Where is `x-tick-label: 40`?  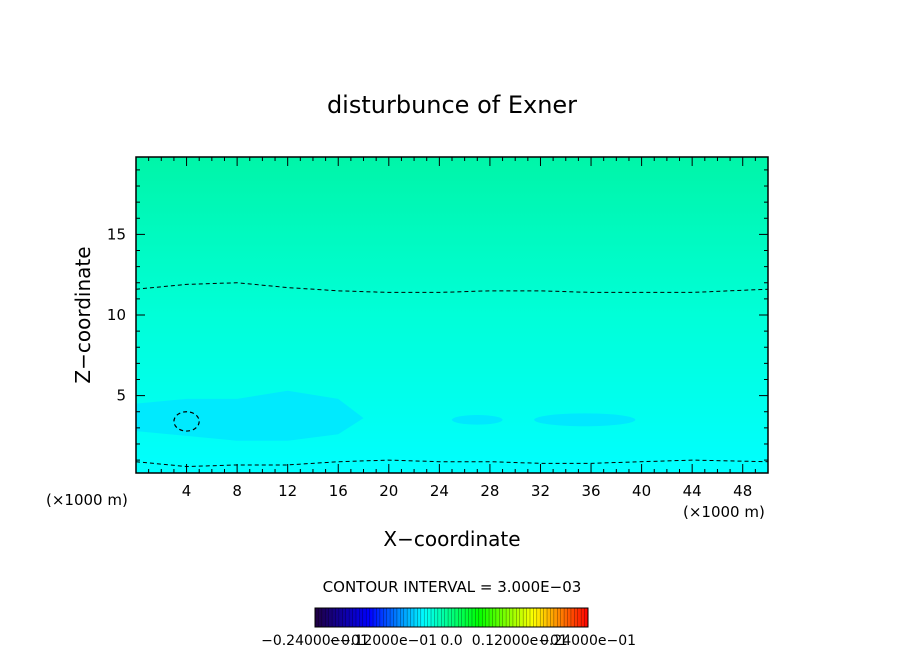 x-tick-label: 40 is located at coordinates (641, 491).